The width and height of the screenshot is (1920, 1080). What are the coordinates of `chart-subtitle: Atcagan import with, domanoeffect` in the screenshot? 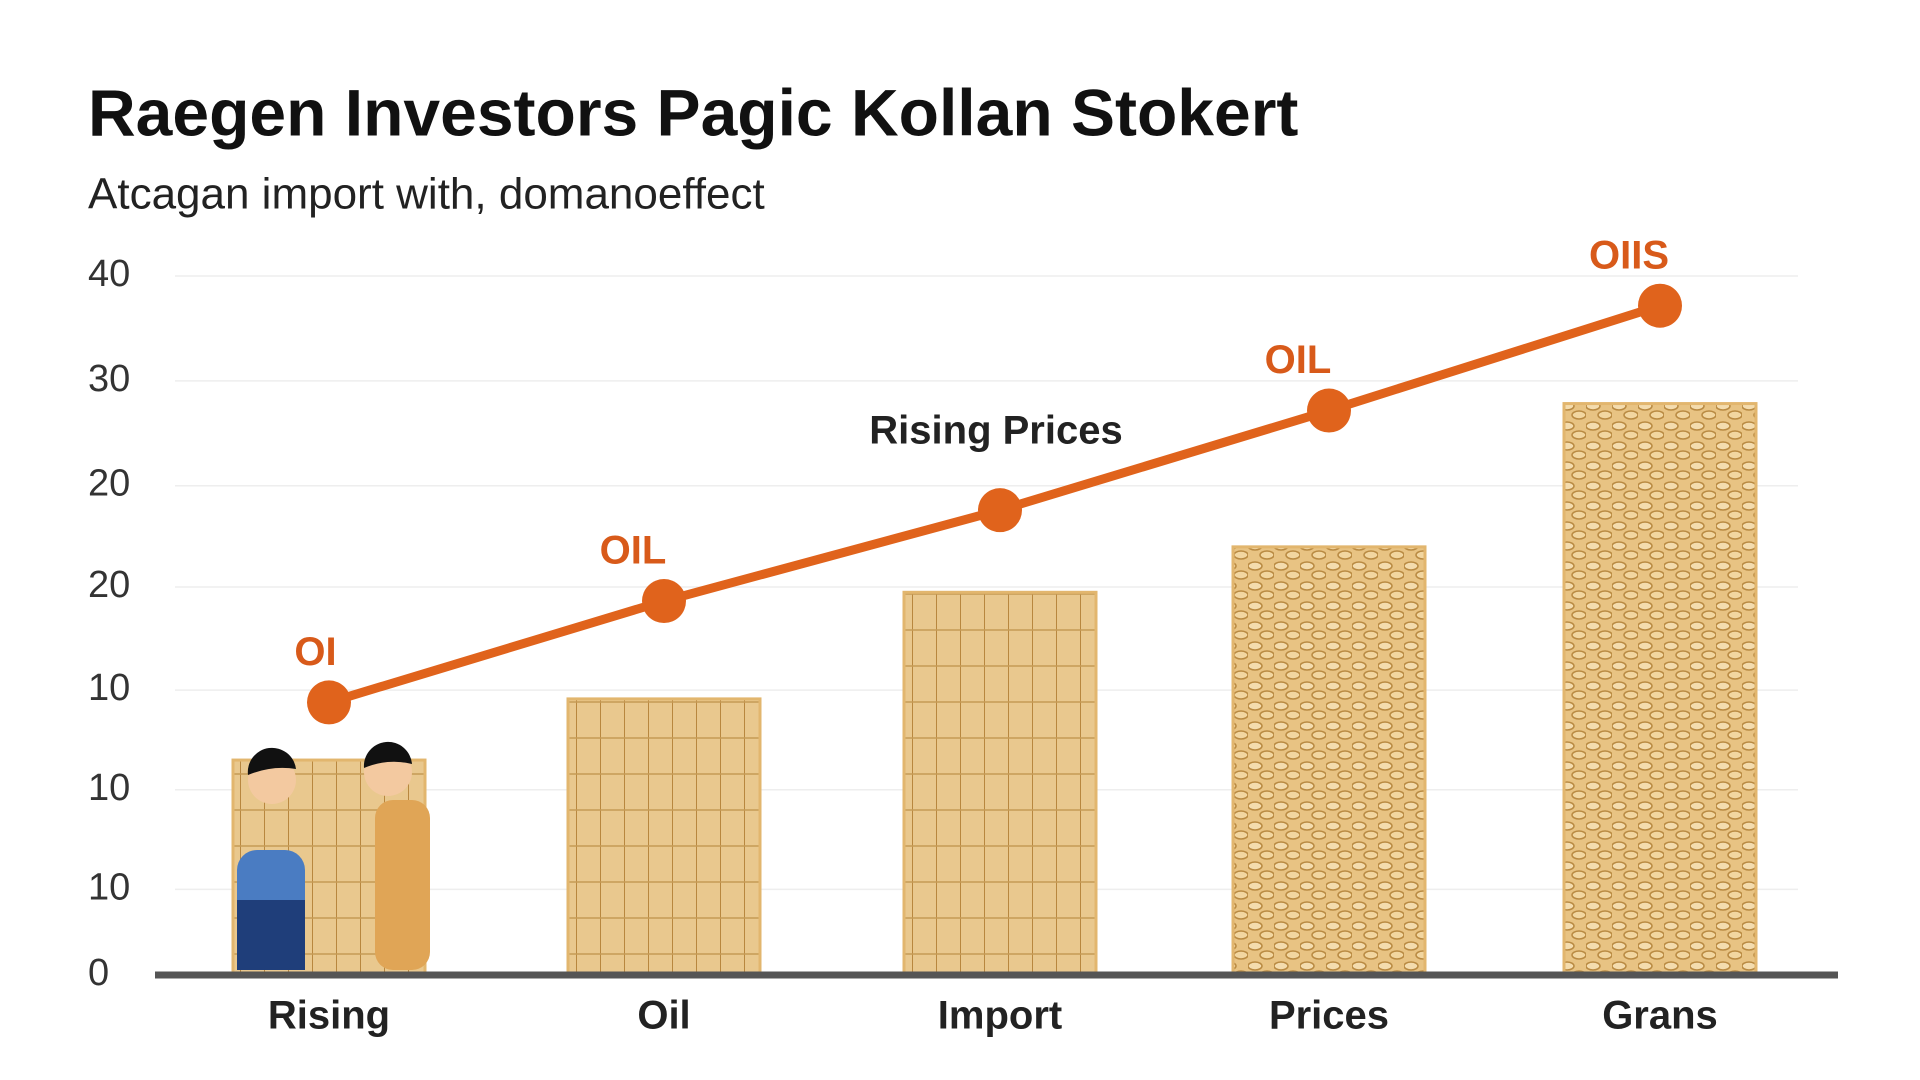 It's located at (426, 194).